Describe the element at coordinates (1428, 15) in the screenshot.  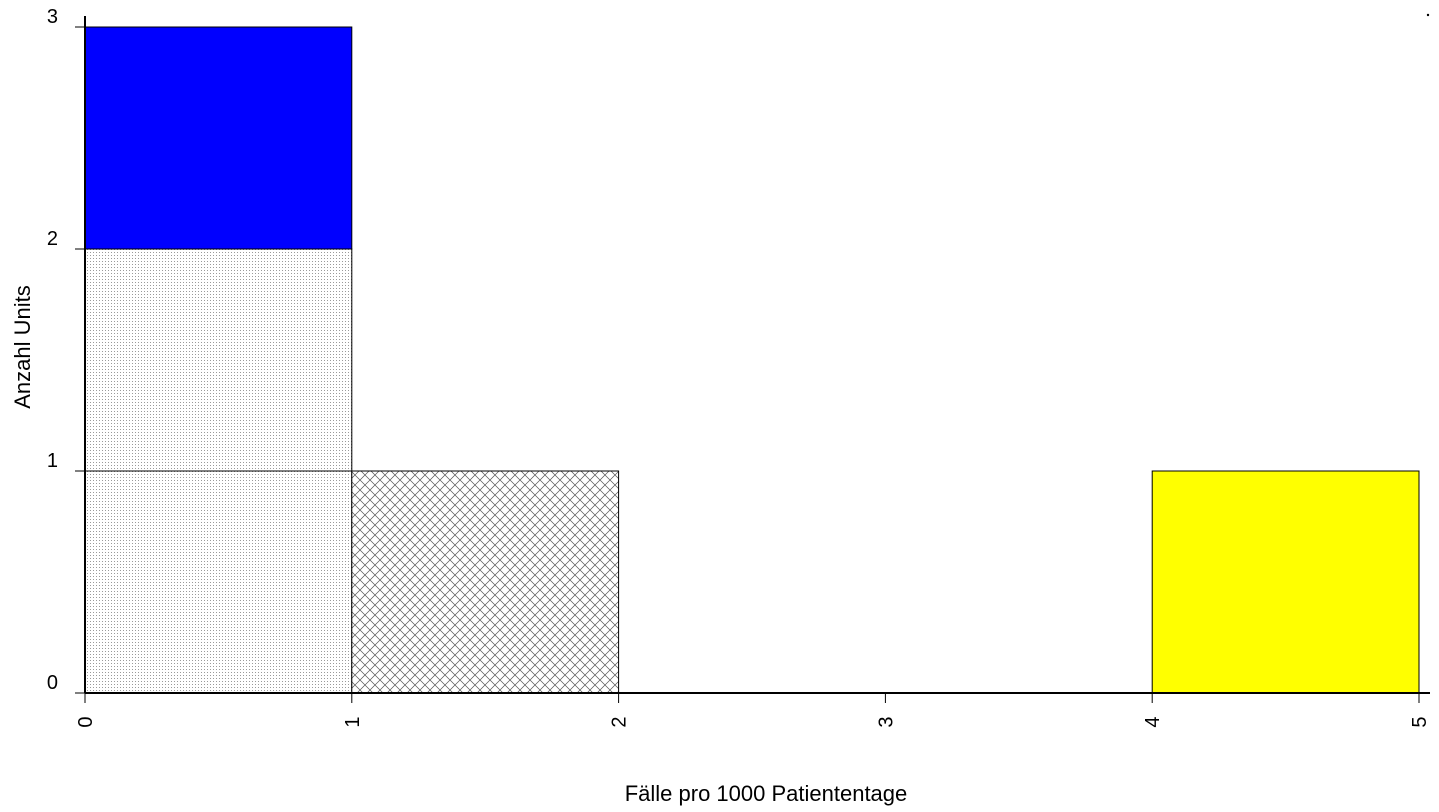
I see `stray-dot` at that location.